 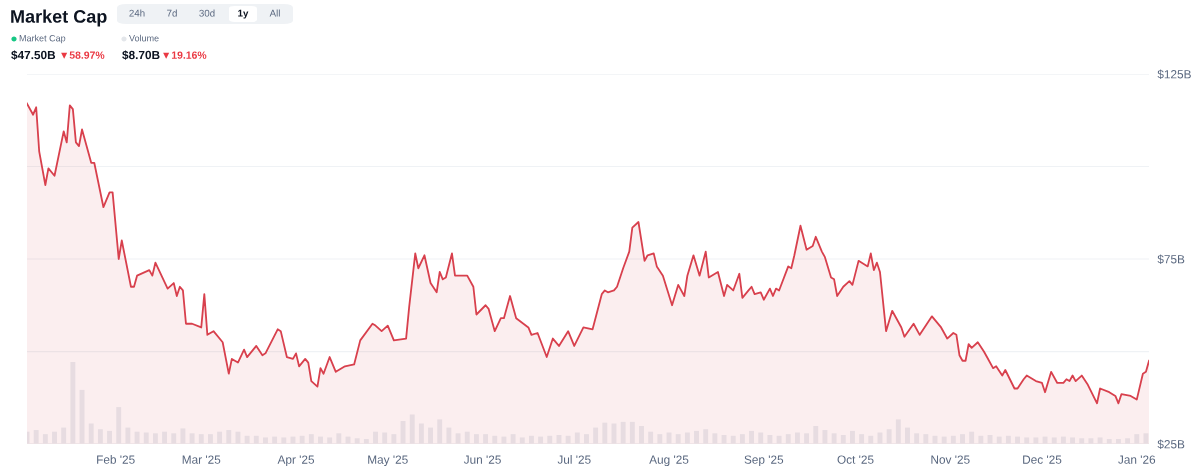 What do you see at coordinates (59, 18) in the screenshot?
I see `chart-title: Market Cap` at bounding box center [59, 18].